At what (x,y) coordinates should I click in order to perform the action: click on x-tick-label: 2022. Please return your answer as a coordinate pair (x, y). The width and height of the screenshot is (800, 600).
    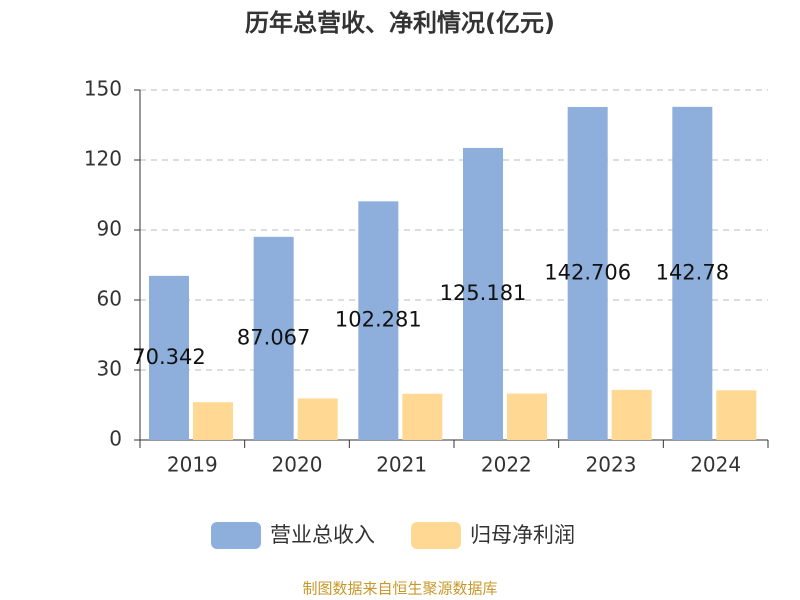
    Looking at the image, I should click on (506, 465).